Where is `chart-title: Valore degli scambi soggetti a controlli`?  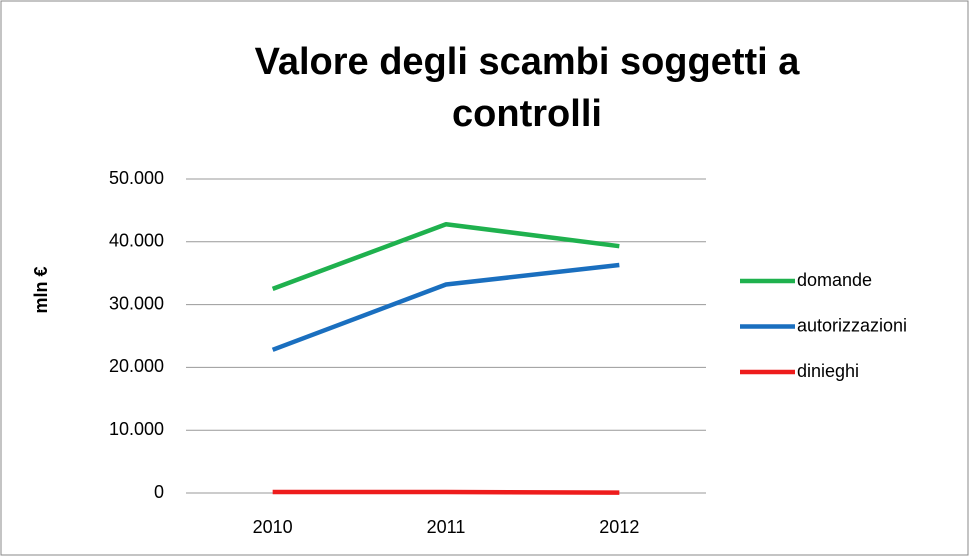
chart-title: Valore degli scambi soggetti a controlli is located at coordinates (527, 88).